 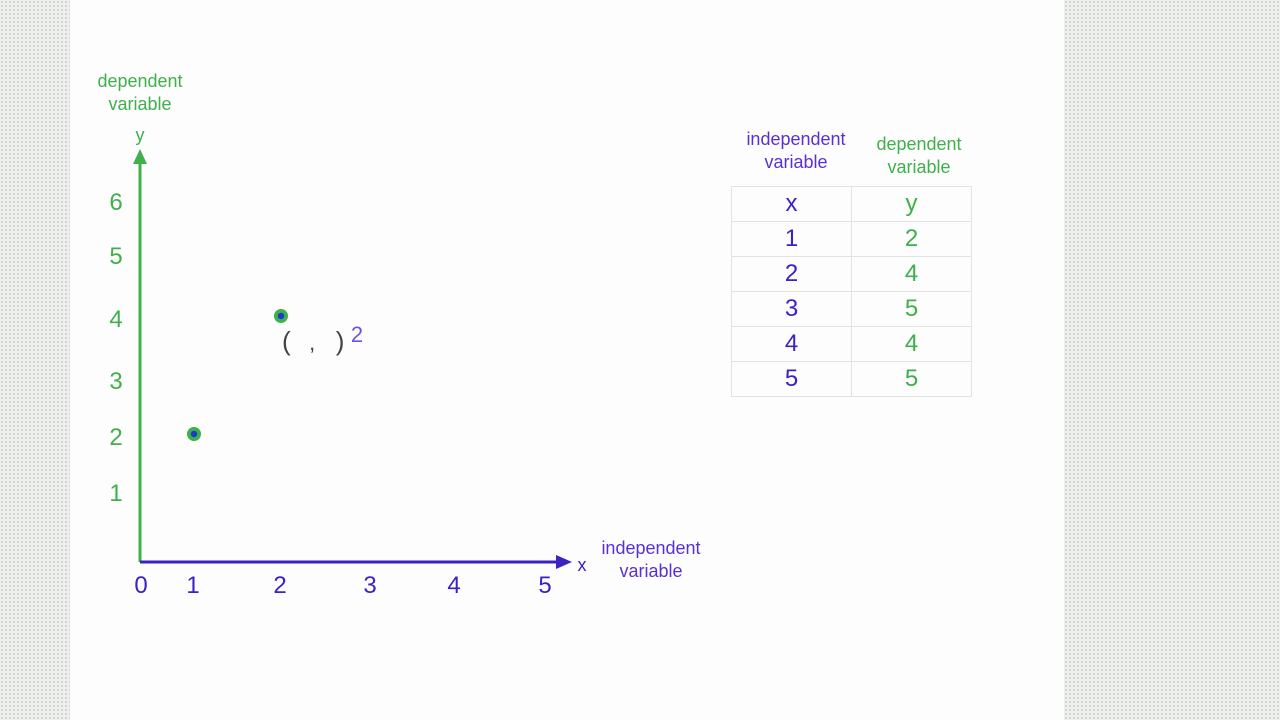 What do you see at coordinates (279, 585) in the screenshot?
I see `x-tick-label: 2` at bounding box center [279, 585].